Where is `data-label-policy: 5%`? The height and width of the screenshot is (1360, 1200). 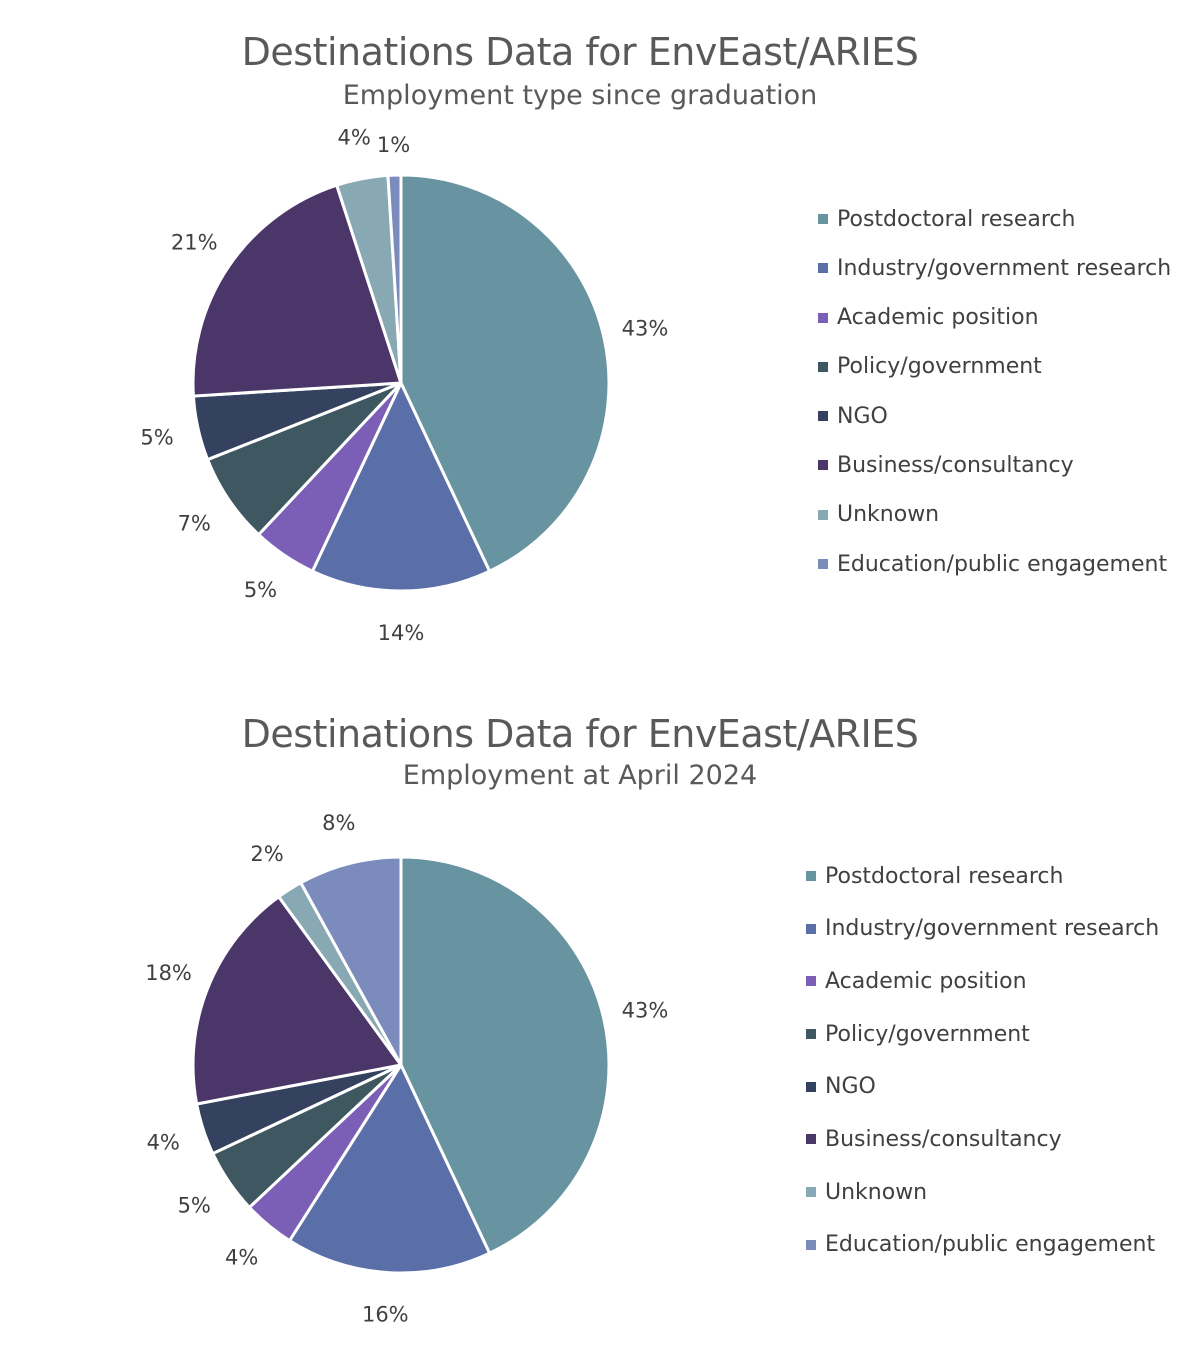
data-label-policy: 5% is located at coordinates (194, 1206).